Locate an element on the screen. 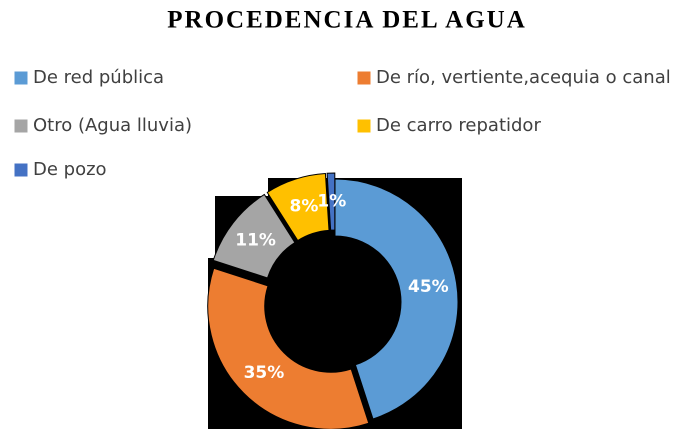 The image size is (694, 429). data-label: 45% is located at coordinates (428, 287).